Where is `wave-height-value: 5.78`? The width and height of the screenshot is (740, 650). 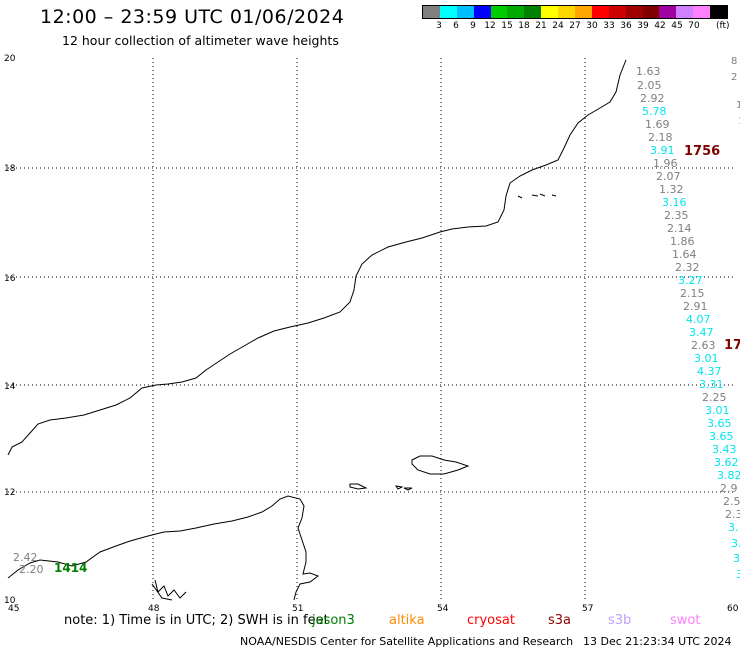 wave-height-value: 5.78 is located at coordinates (654, 111).